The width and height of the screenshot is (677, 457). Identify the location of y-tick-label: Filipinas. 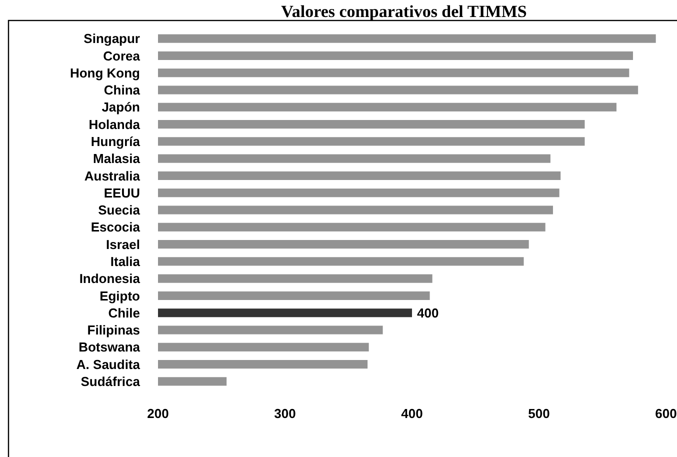
(113, 330).